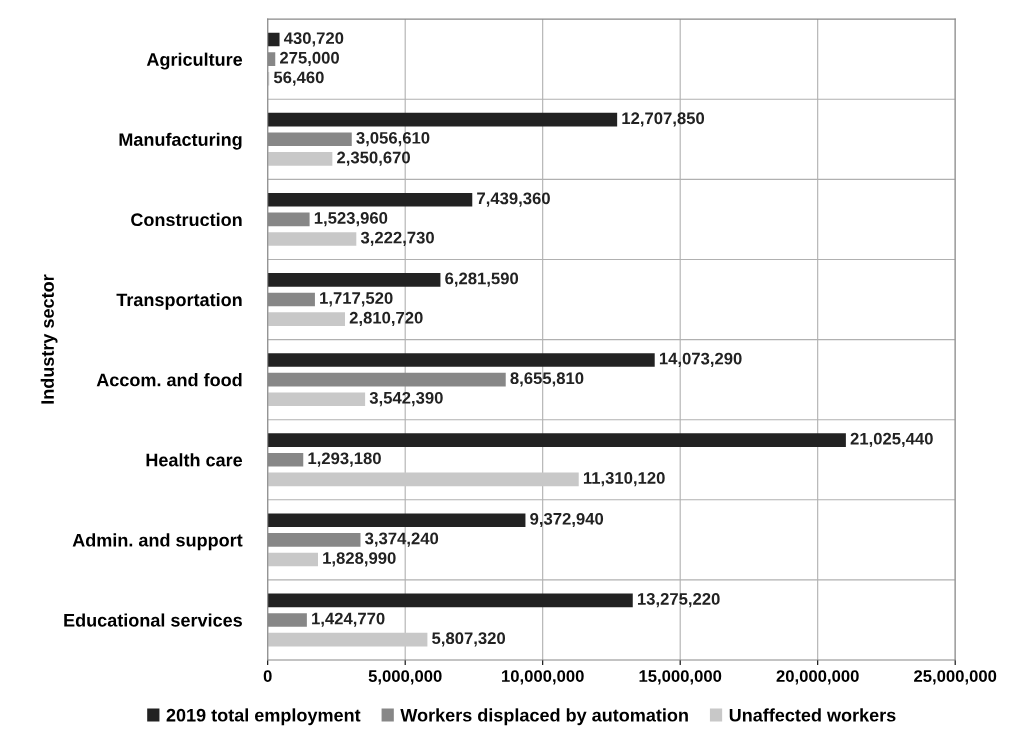 The height and width of the screenshot is (735, 1014). What do you see at coordinates (812, 715) in the screenshot?
I see `legend-label: Unaffected workers` at bounding box center [812, 715].